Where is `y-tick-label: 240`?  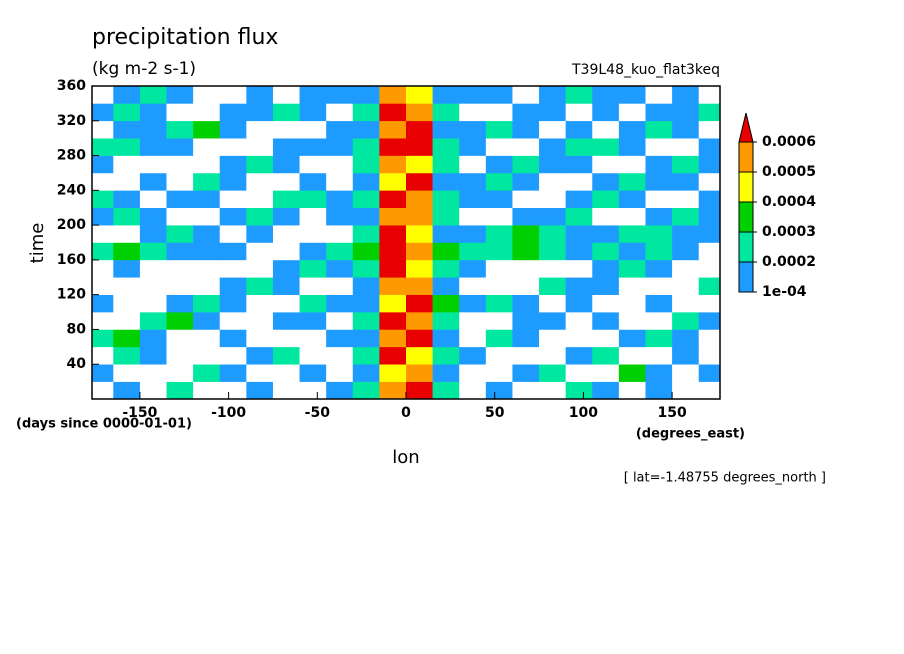 y-tick-label: 240 is located at coordinates (71, 190).